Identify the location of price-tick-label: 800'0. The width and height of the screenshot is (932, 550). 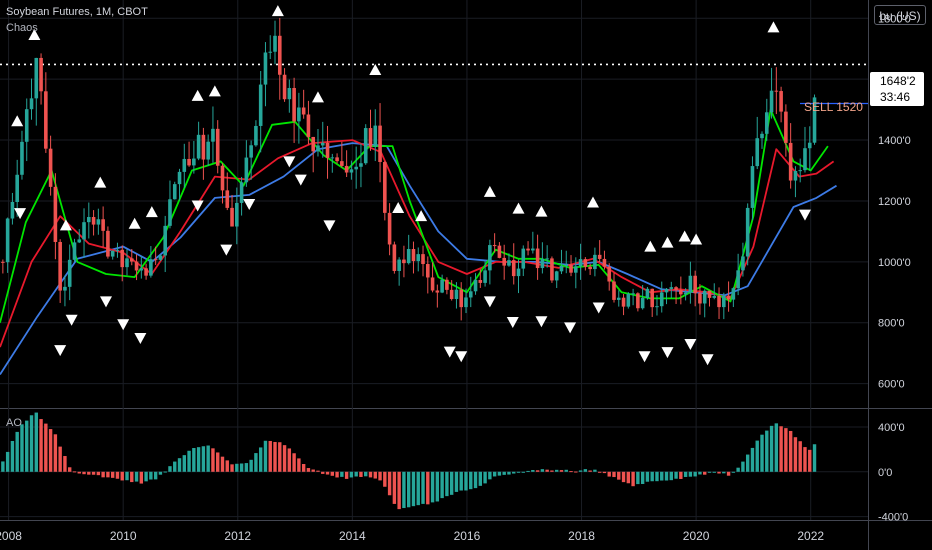
(891, 324).